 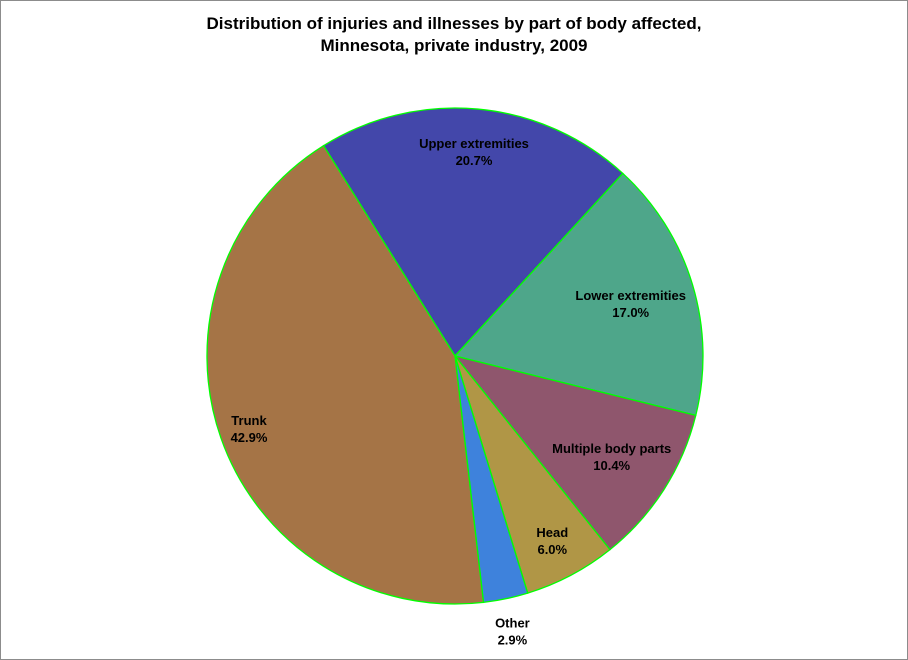 What do you see at coordinates (552, 532) in the screenshot?
I see `slice-label-head: Head` at bounding box center [552, 532].